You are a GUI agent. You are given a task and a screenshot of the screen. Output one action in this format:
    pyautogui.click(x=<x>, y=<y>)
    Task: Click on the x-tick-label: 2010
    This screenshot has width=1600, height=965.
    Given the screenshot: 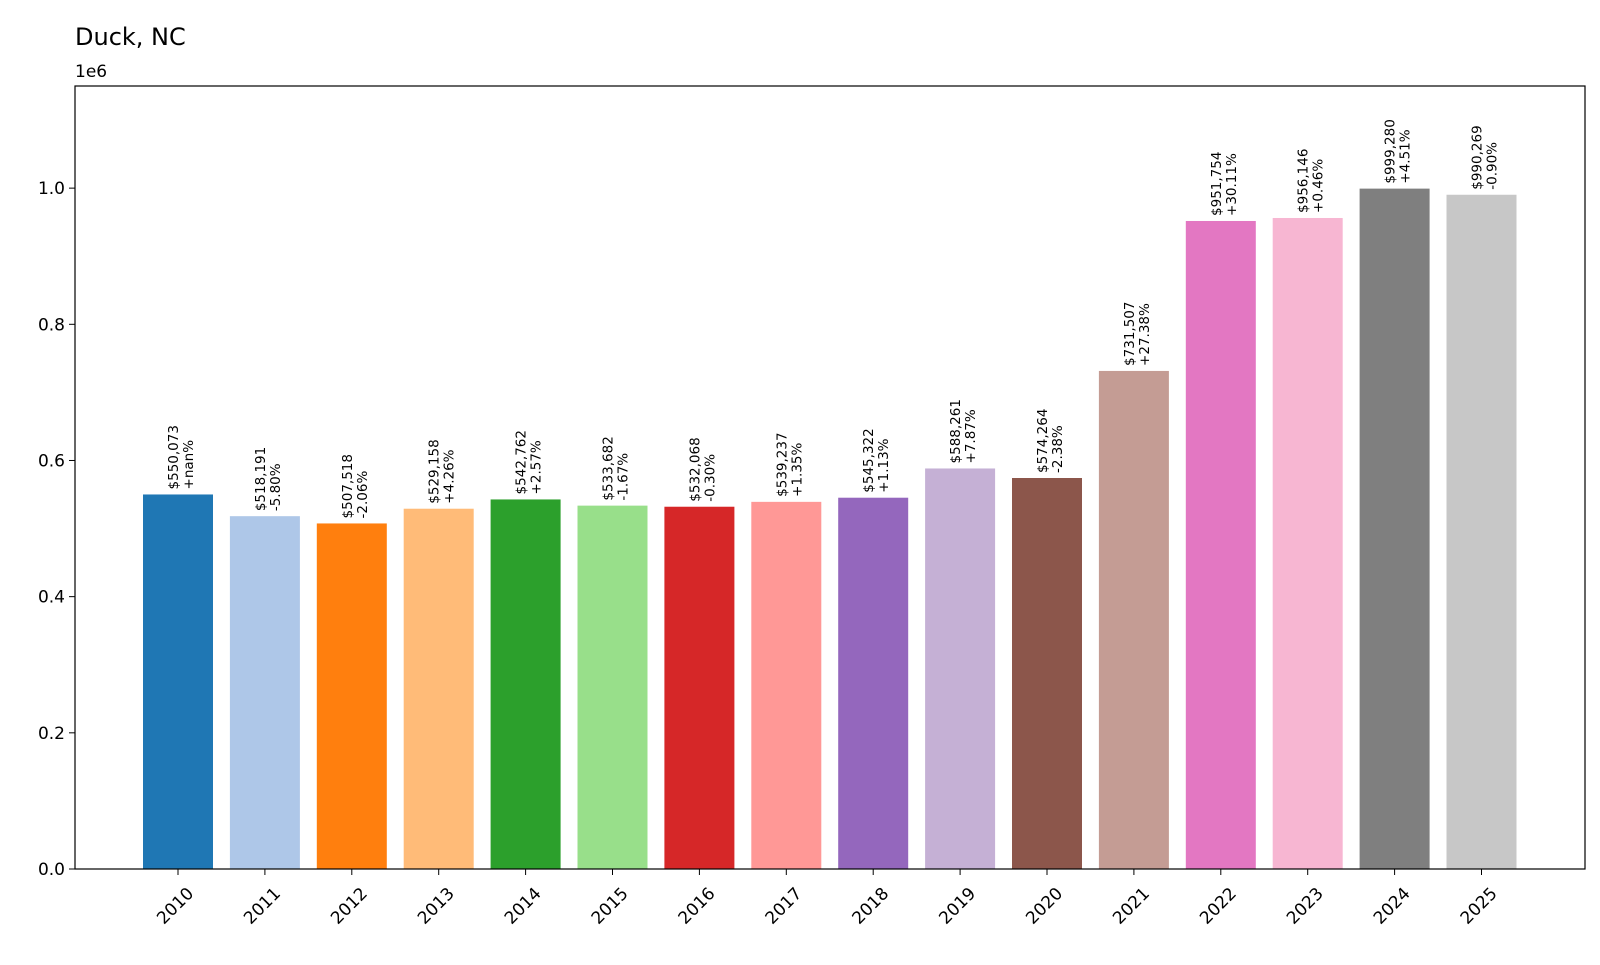 What is the action you would take?
    pyautogui.click(x=175, y=906)
    